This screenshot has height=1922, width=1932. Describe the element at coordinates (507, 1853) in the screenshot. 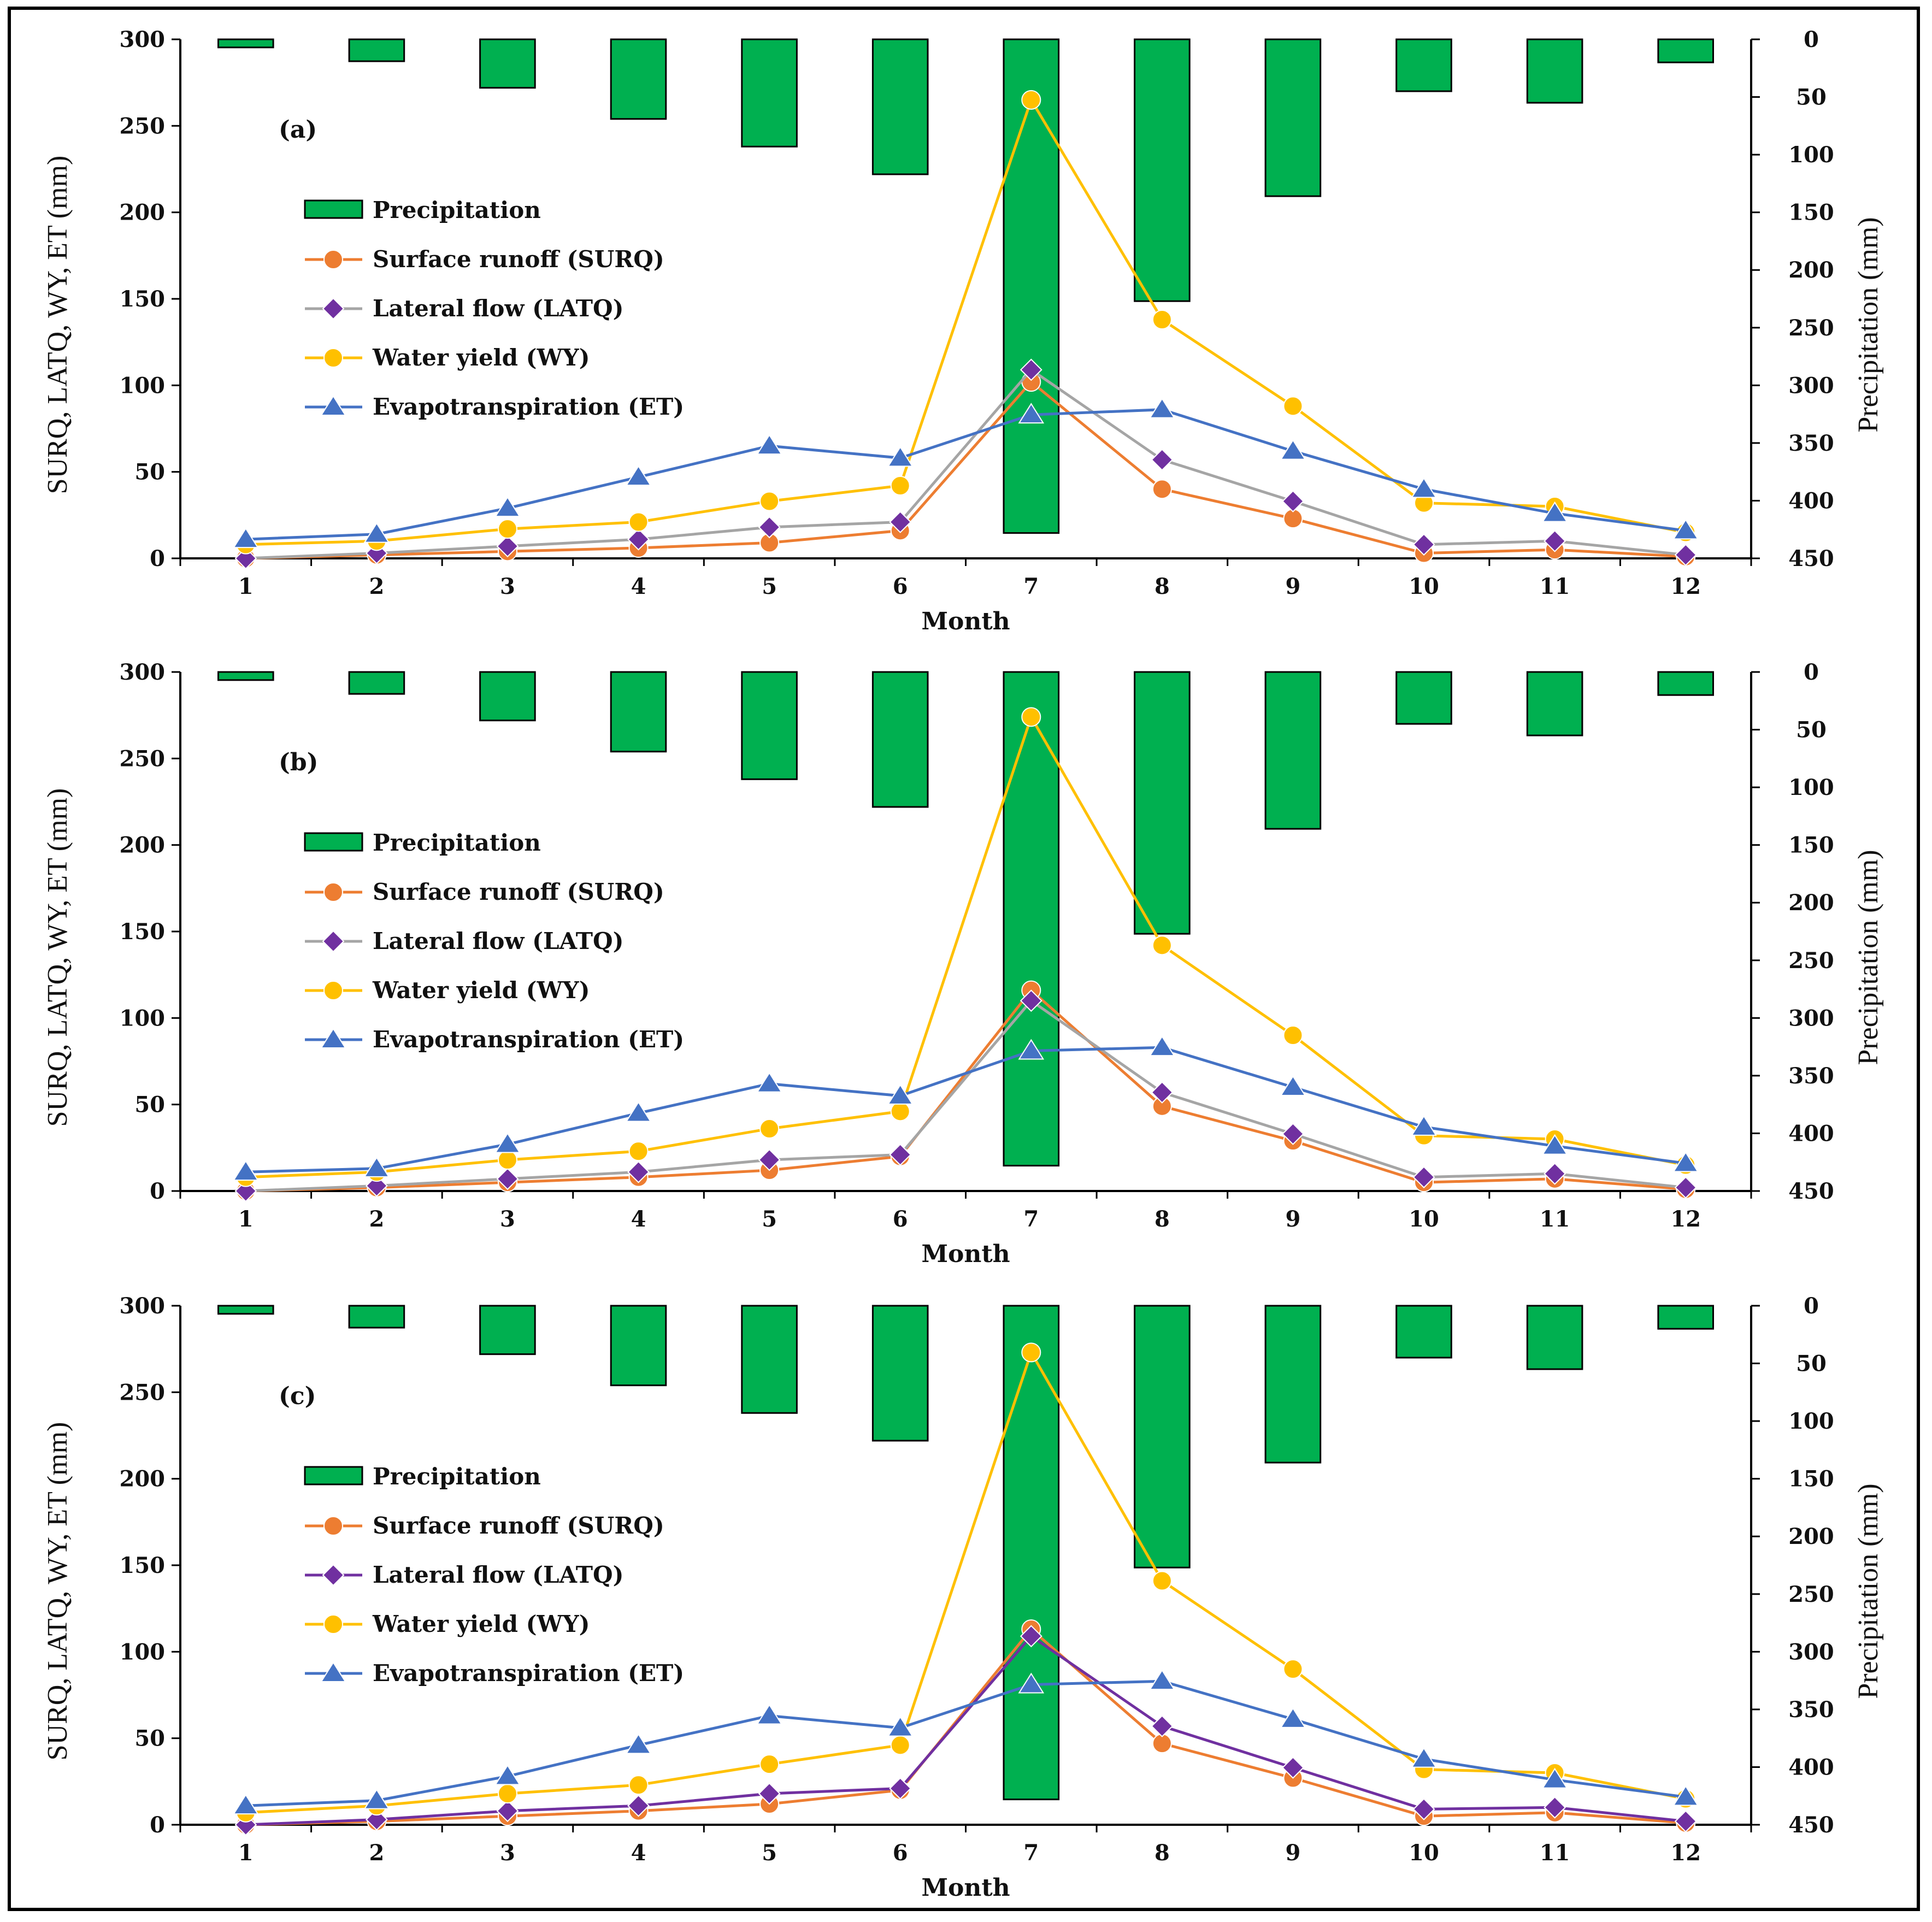

I see `x-tick-label: 3` at that location.